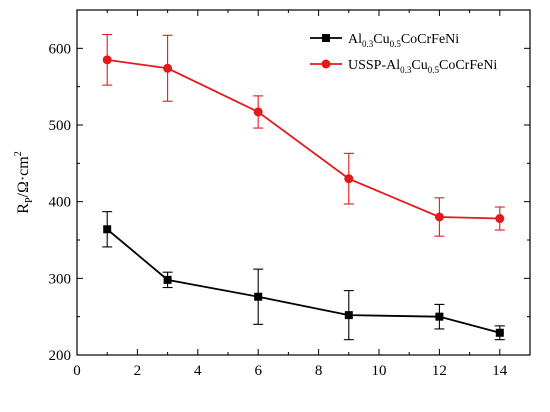 The height and width of the screenshot is (412, 550). I want to click on y-tick-label: 200, so click(60, 356).